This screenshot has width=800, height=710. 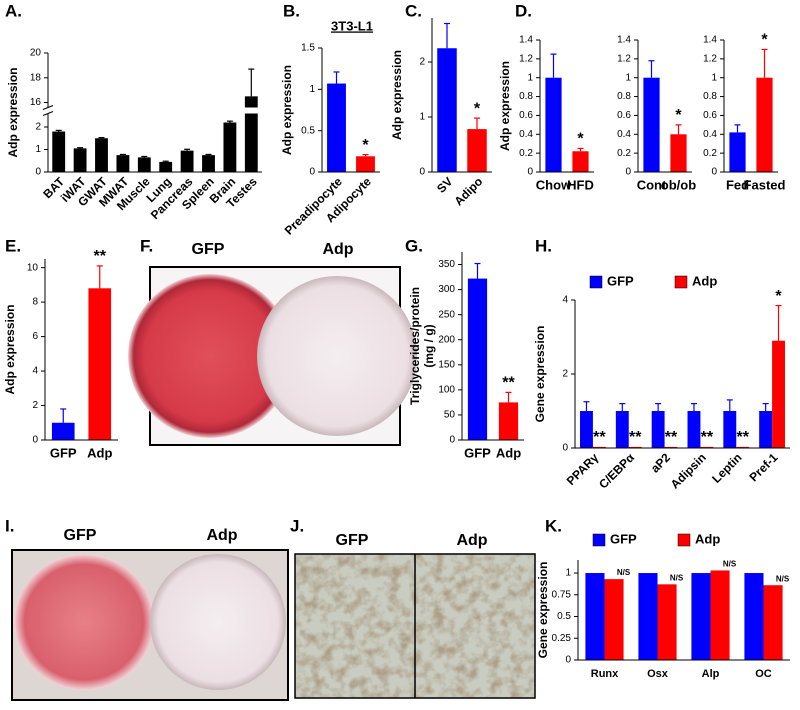 What do you see at coordinates (652, 184) in the screenshot?
I see `x-tick-label: Cont` at bounding box center [652, 184].